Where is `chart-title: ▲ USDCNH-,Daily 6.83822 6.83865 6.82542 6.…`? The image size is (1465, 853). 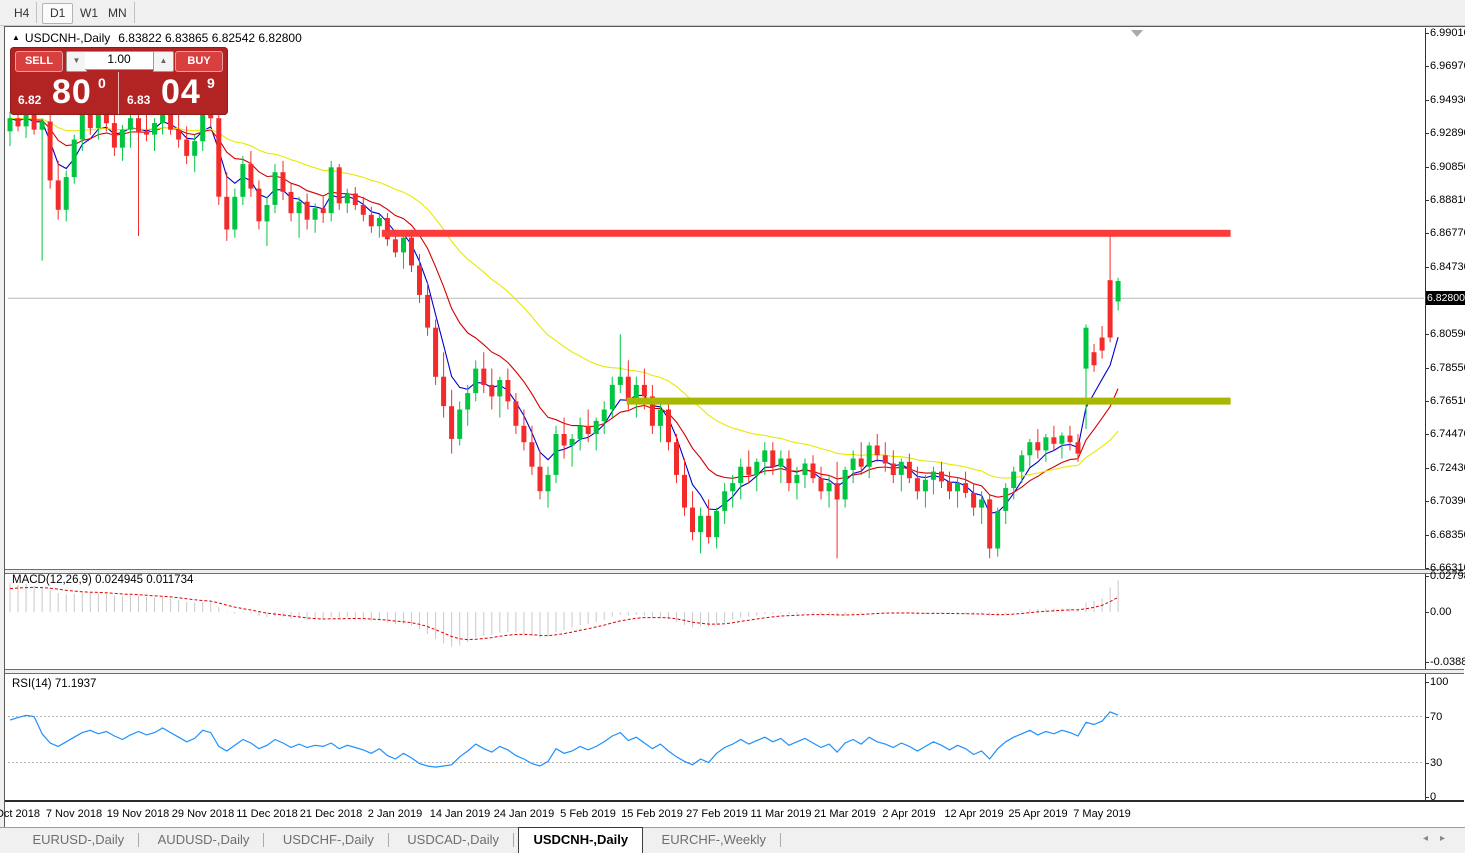 chart-title: ▲ USDCNH-,Daily 6.83822 6.83865 6.82542 6.… is located at coordinates (157, 38).